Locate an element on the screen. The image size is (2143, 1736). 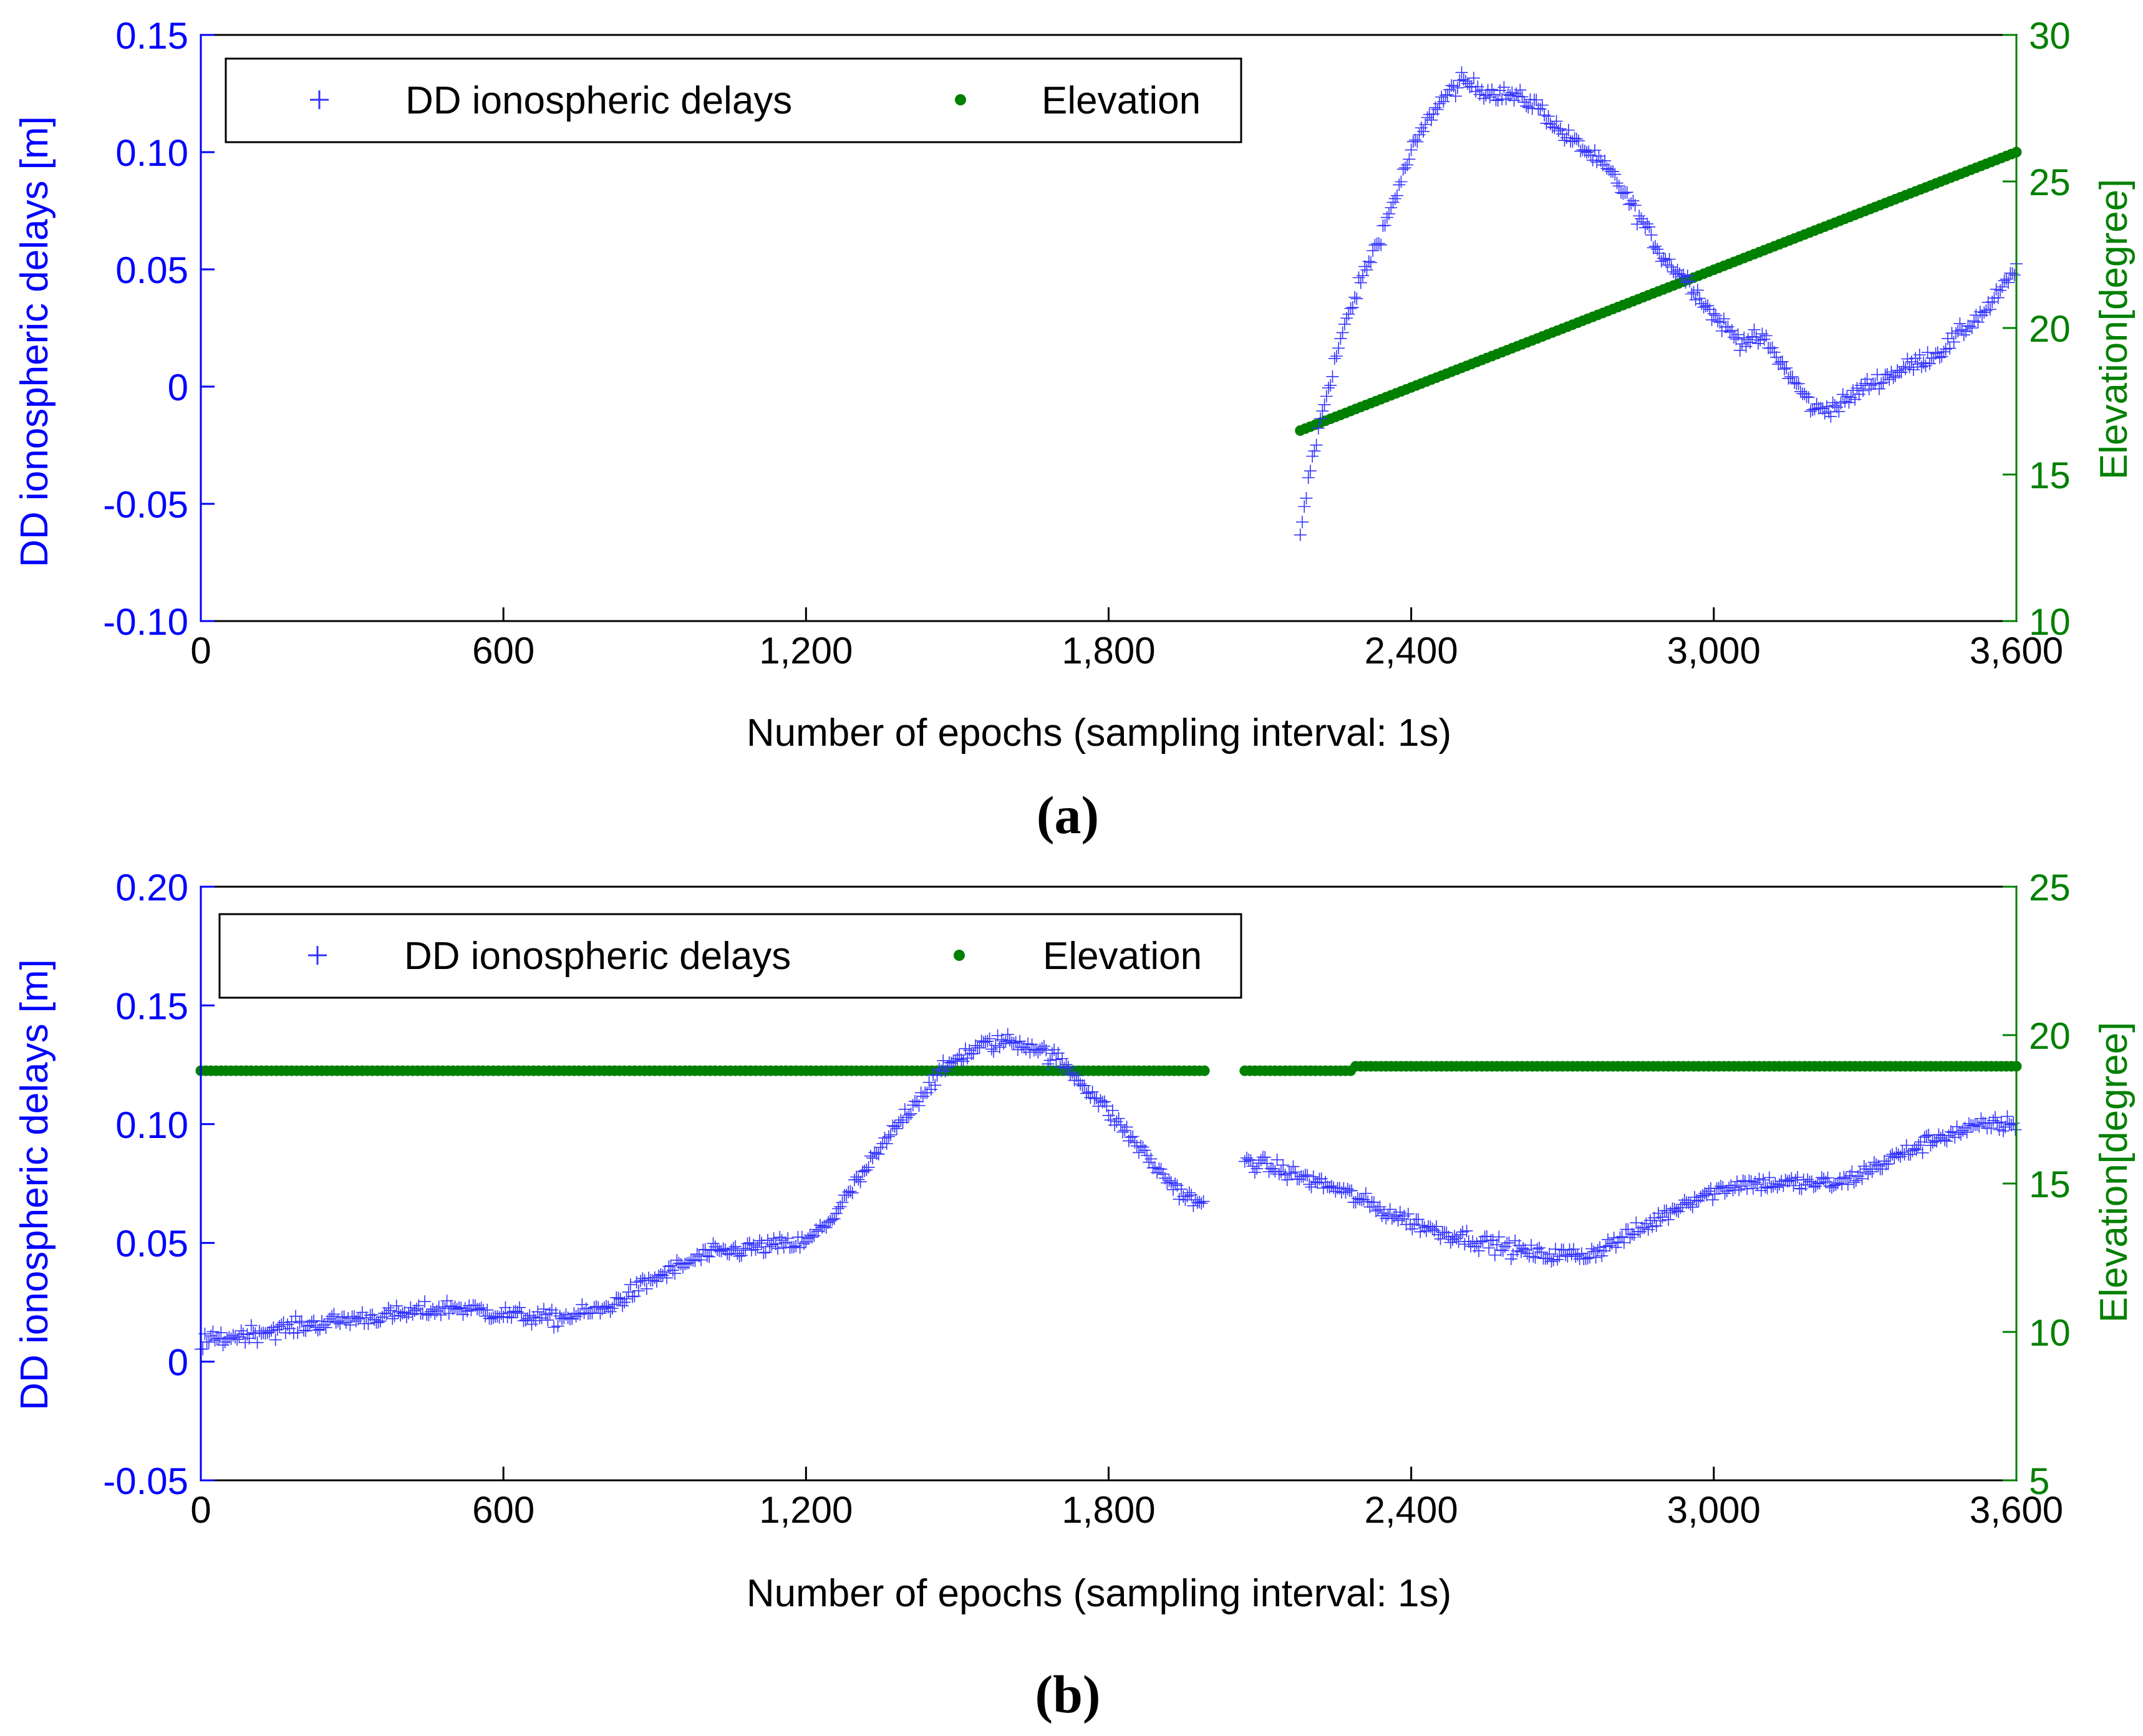
right-y-tick-label: 15 is located at coordinates (2050, 1184).